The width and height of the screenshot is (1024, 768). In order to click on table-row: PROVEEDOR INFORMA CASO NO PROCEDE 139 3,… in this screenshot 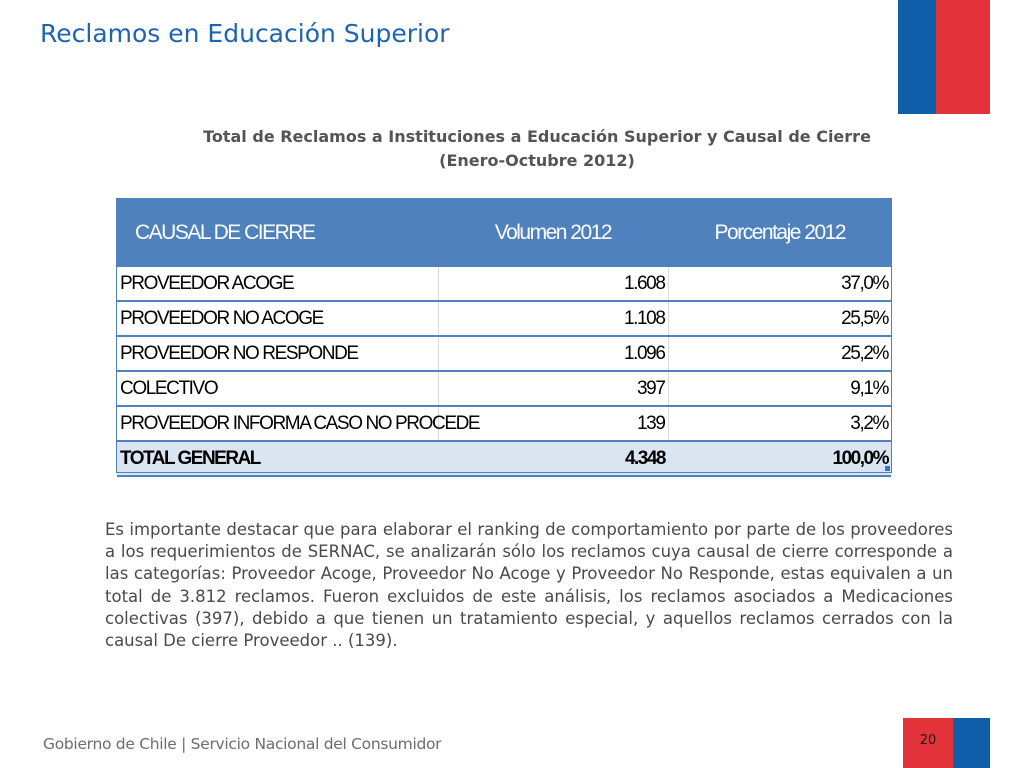, I will do `click(504, 424)`.